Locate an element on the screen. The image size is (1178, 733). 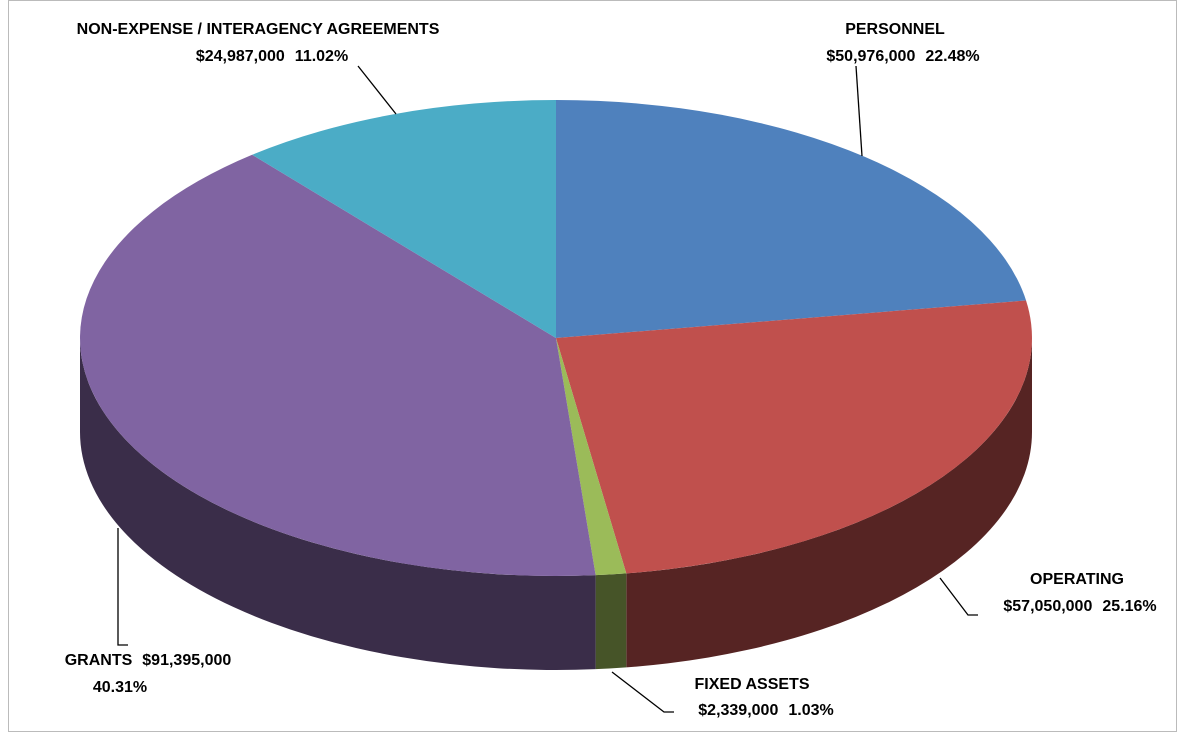
label-part: 22.48% is located at coordinates (952, 56).